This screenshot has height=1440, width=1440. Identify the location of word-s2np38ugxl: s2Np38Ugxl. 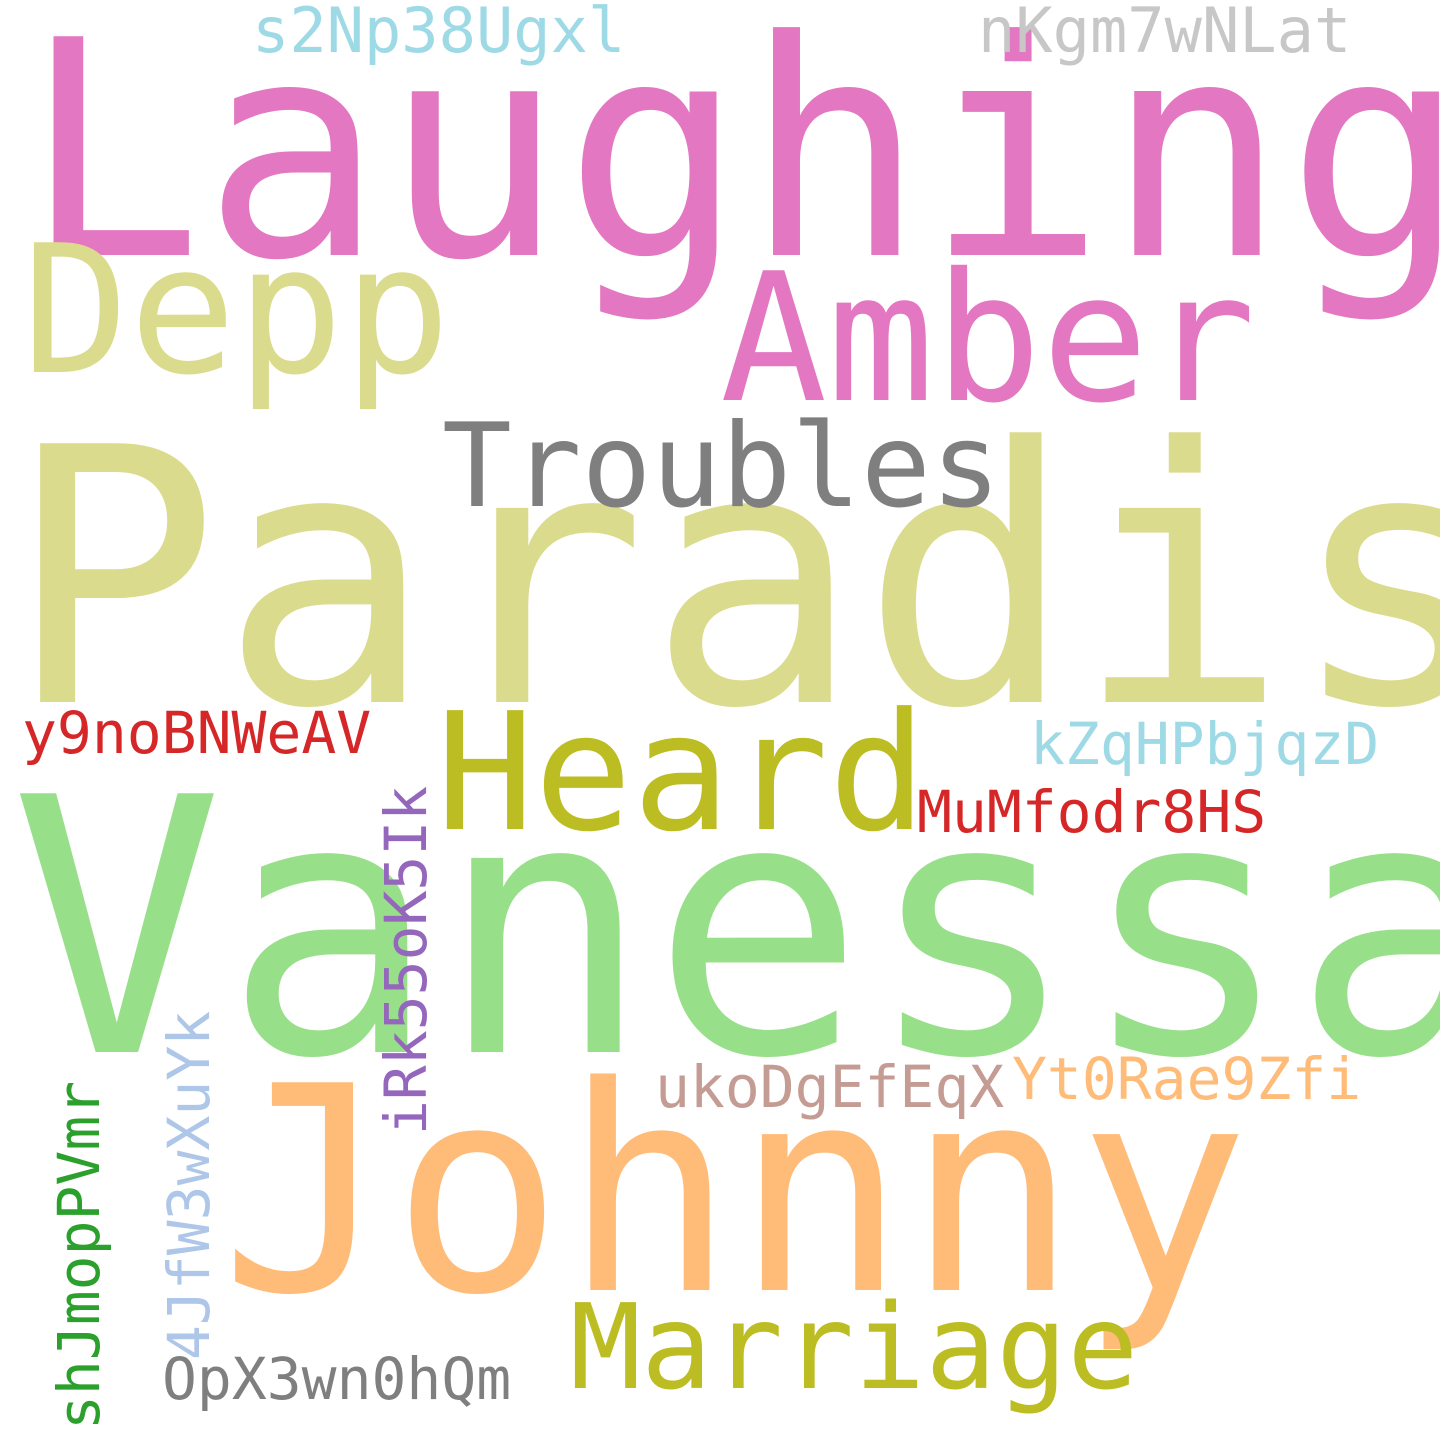
(439, 33).